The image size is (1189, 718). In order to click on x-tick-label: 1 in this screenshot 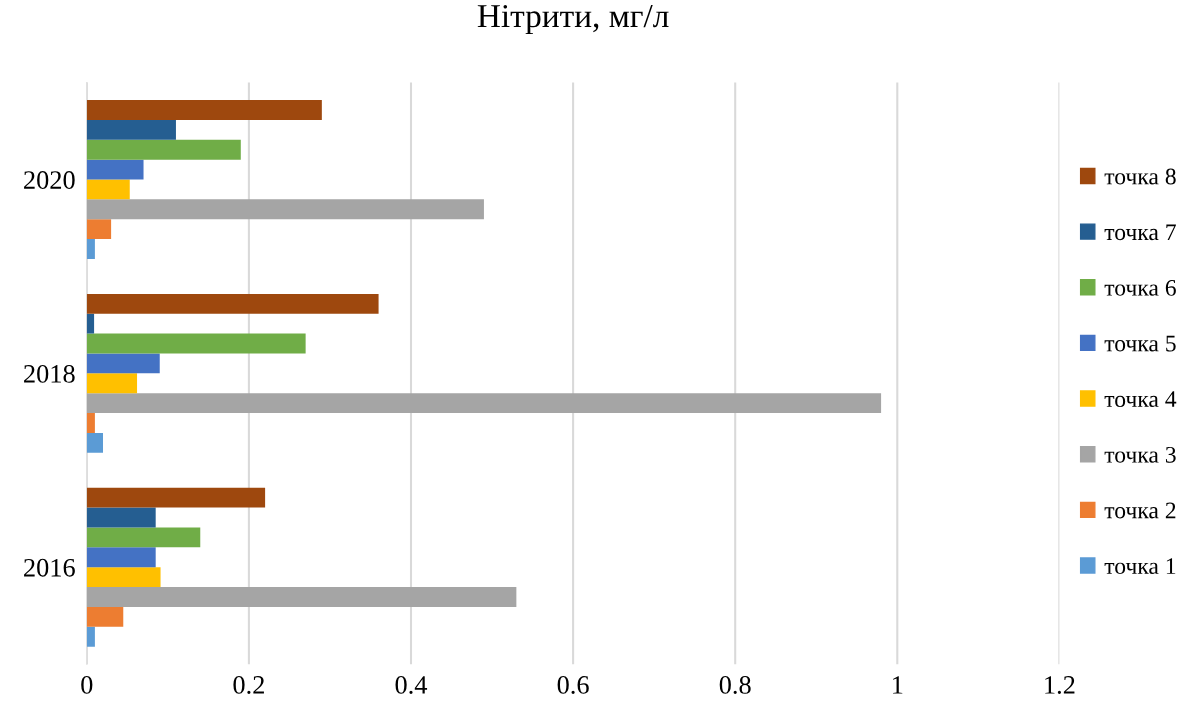, I will do `click(898, 685)`.